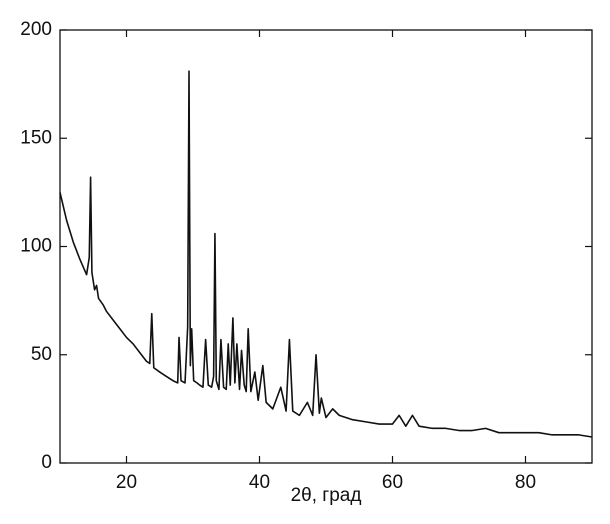 The width and height of the screenshot is (610, 524). I want to click on y-tick-label: 0, so click(46, 462).